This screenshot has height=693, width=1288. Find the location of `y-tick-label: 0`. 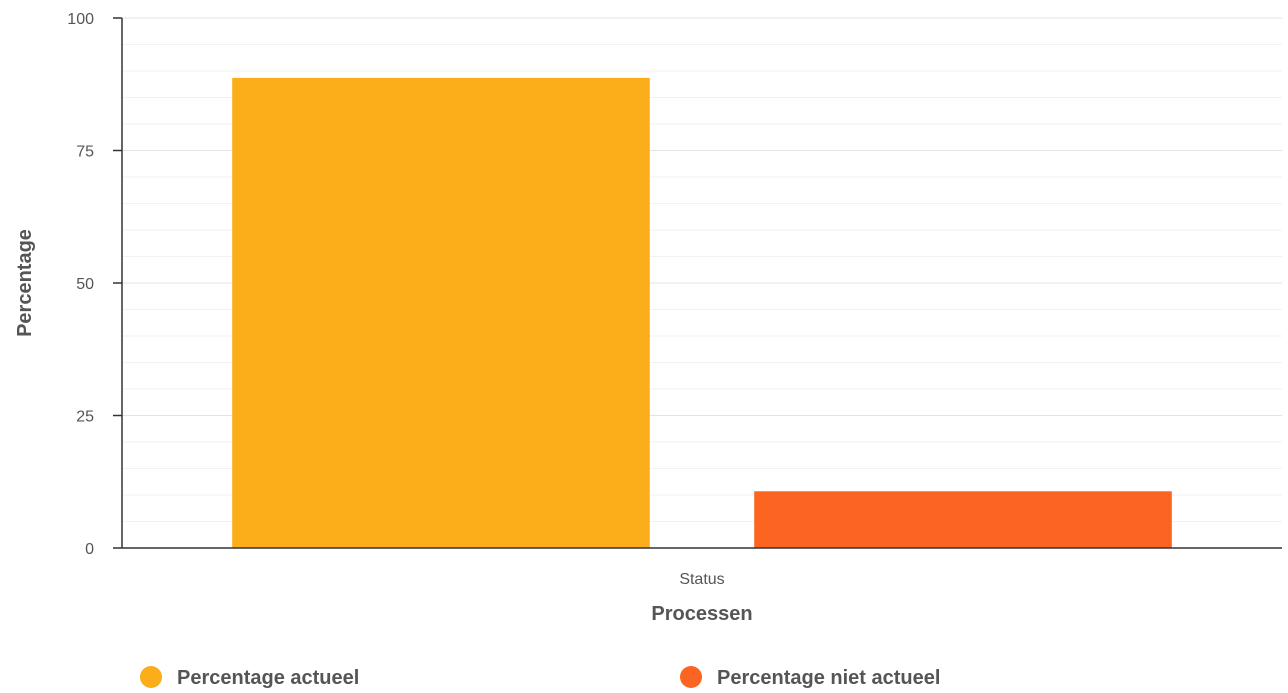

y-tick-label: 0 is located at coordinates (89, 549).